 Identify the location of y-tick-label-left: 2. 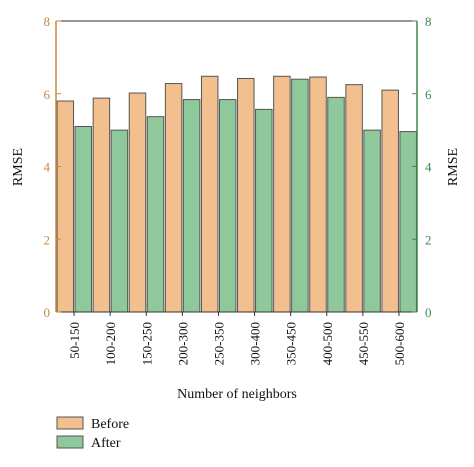
(47, 239).